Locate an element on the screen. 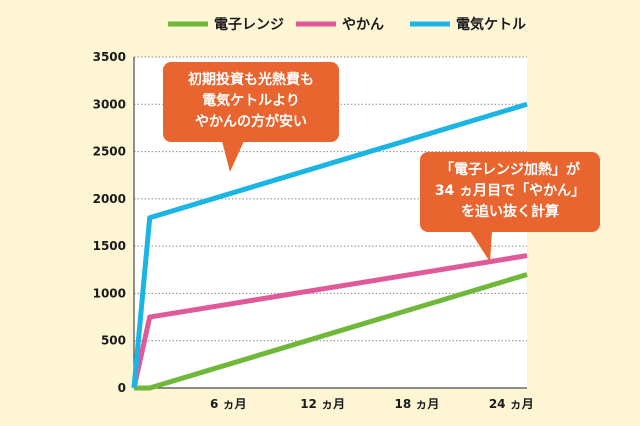 The height and width of the screenshot is (426, 640). y-tick-label: 500 is located at coordinates (113, 341).